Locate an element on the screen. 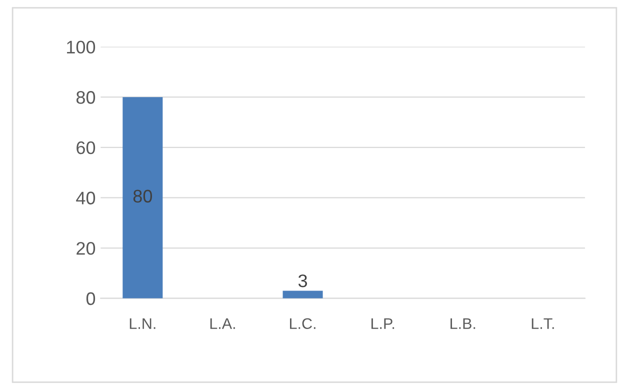 This screenshot has height=390, width=629. x-tick-label: L.N. is located at coordinates (143, 323).